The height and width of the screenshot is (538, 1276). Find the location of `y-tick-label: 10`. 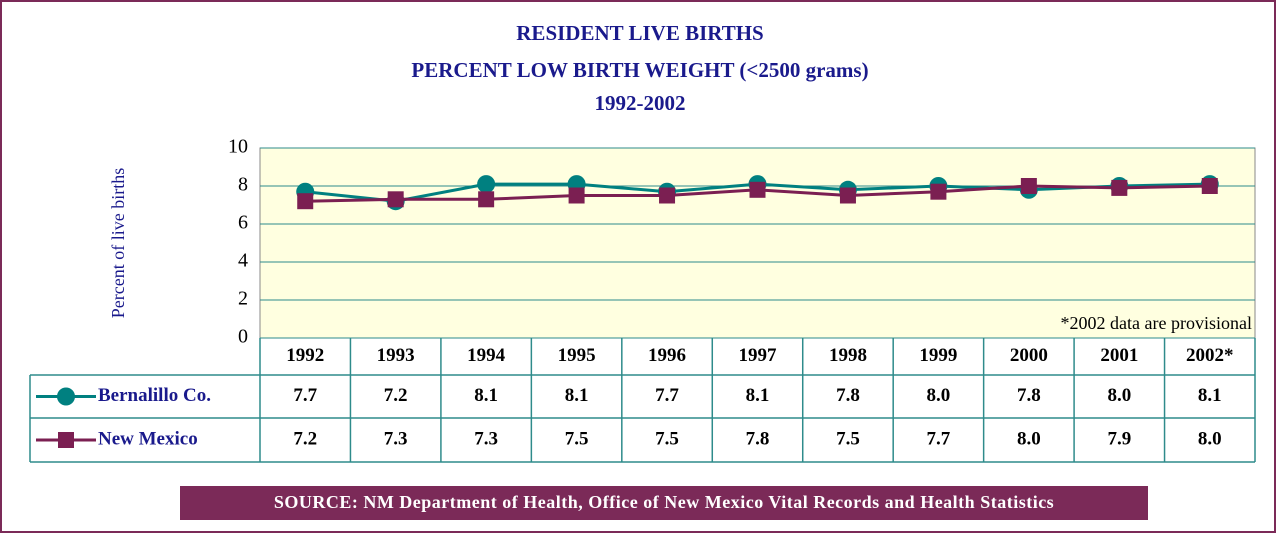

y-tick-label: 10 is located at coordinates (238, 147).